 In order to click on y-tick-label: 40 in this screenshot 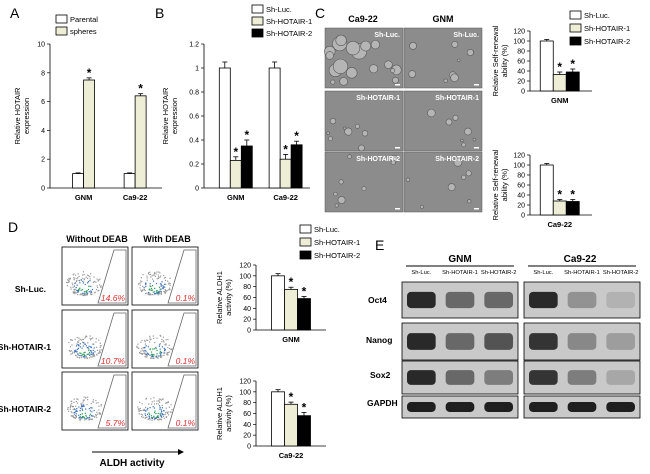, I will do `click(247, 425)`.